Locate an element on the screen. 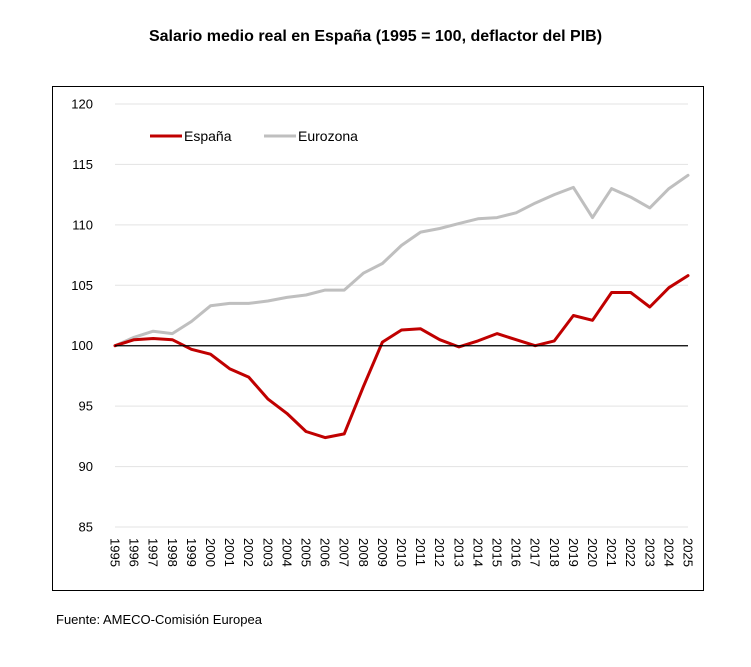 The height and width of the screenshot is (667, 751). x-tick-label: 2000 is located at coordinates (210, 552).